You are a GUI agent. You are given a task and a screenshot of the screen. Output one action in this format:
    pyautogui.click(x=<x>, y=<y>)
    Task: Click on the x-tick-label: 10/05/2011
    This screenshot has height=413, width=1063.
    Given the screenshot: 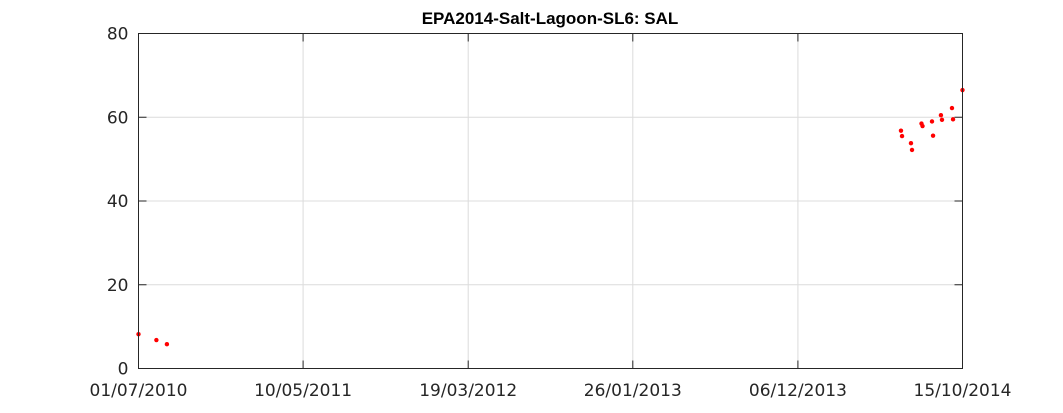 What is the action you would take?
    pyautogui.click(x=303, y=391)
    